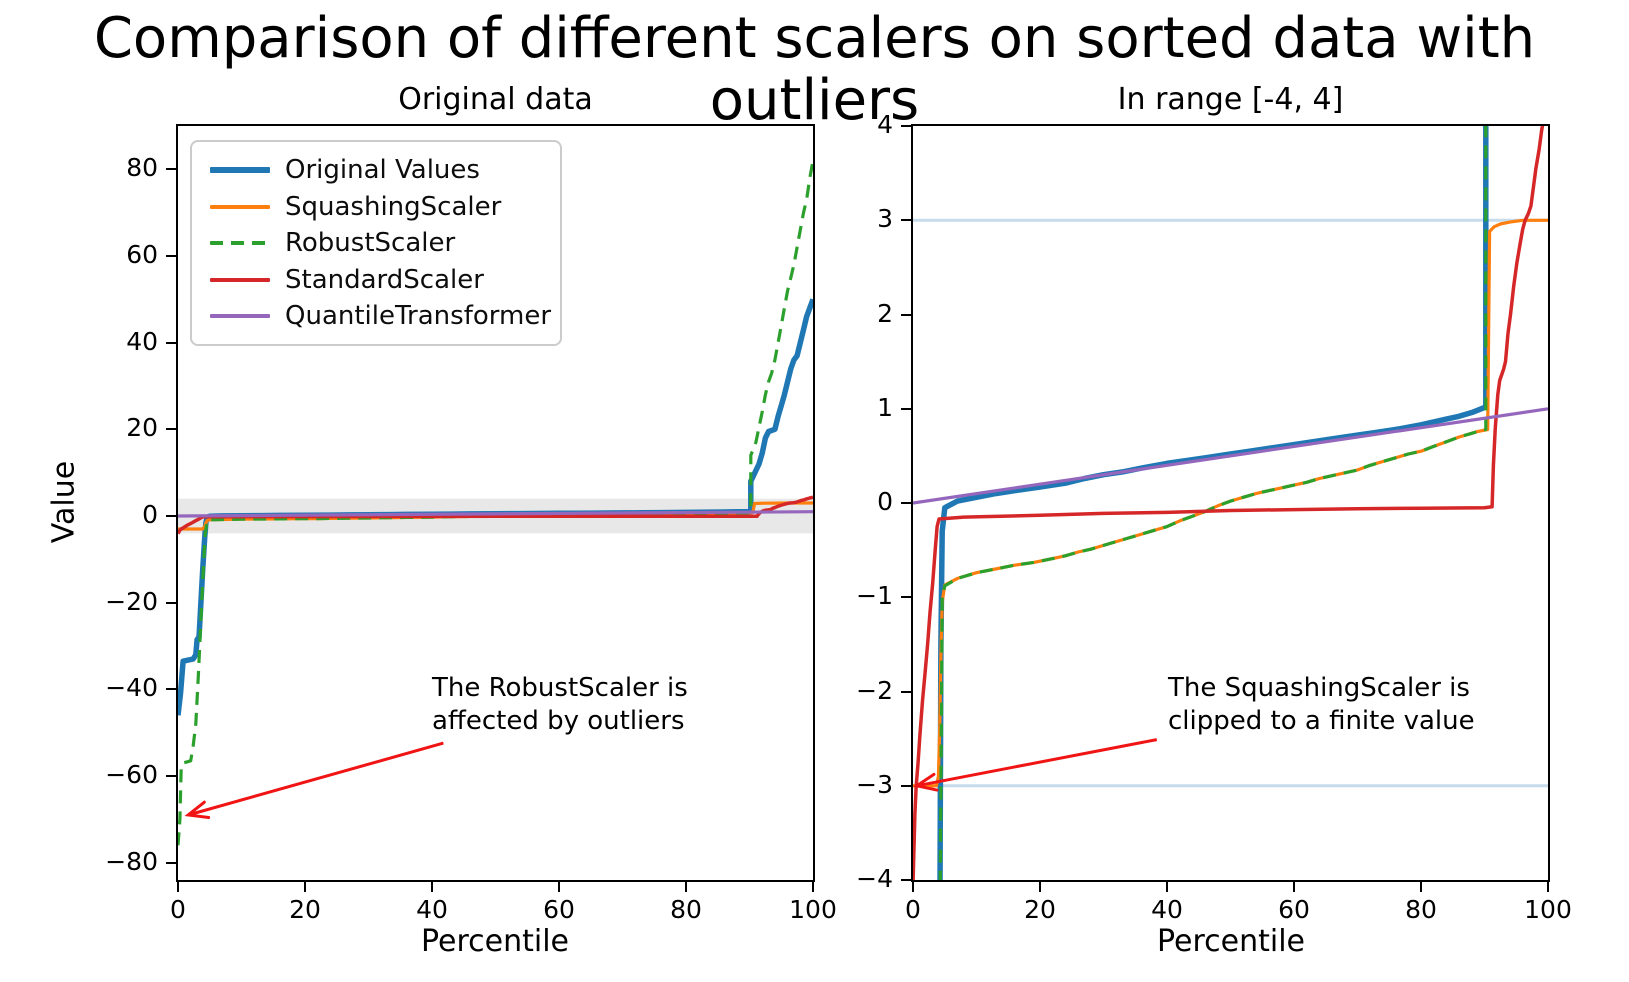  Describe the element at coordinates (142, 167) in the screenshot. I see `y-tick-label: 80` at that location.